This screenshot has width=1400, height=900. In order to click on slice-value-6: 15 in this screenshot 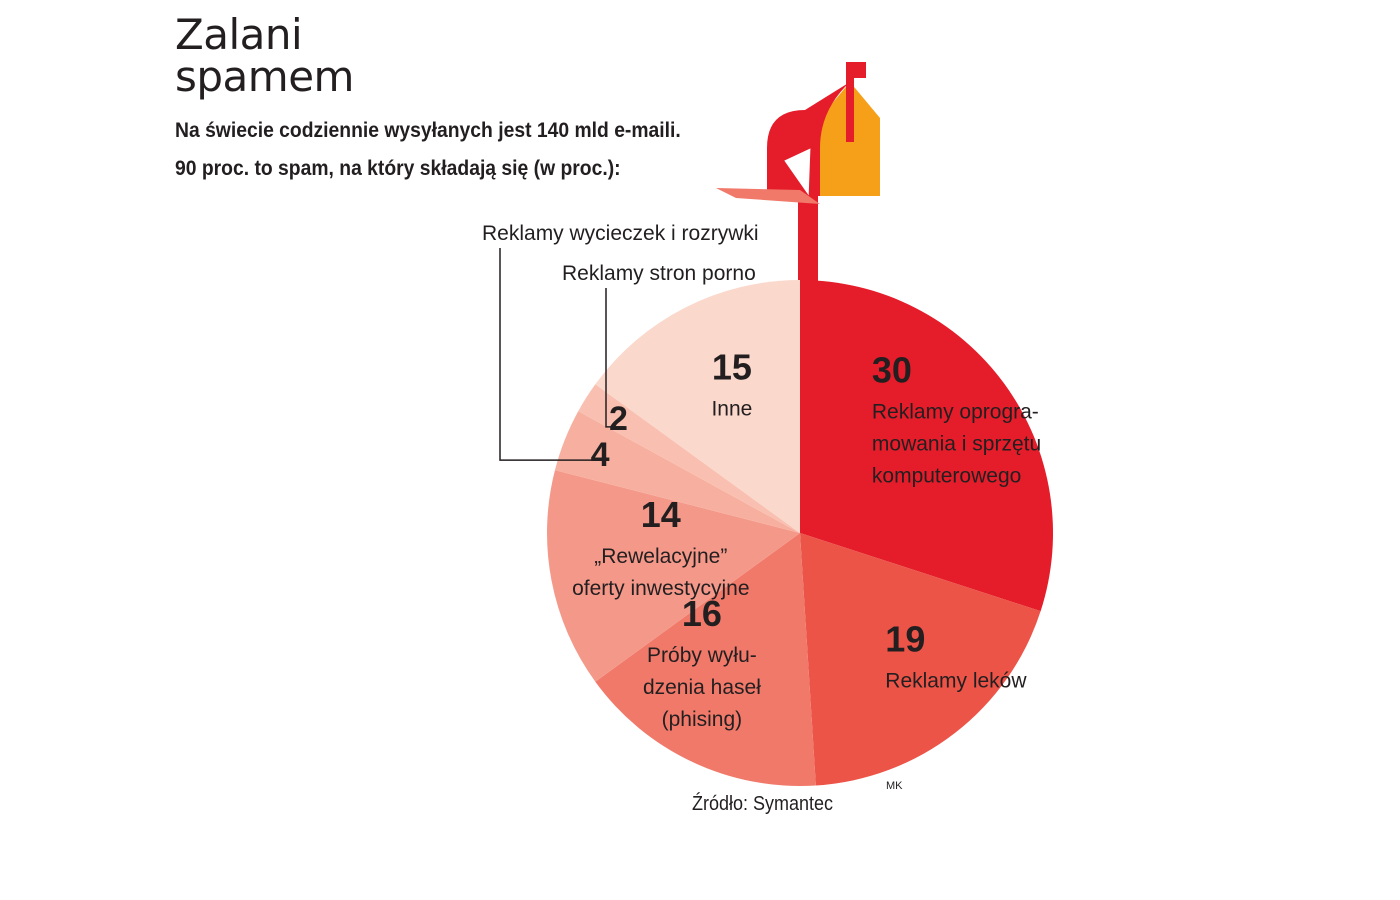, I will do `click(732, 366)`.